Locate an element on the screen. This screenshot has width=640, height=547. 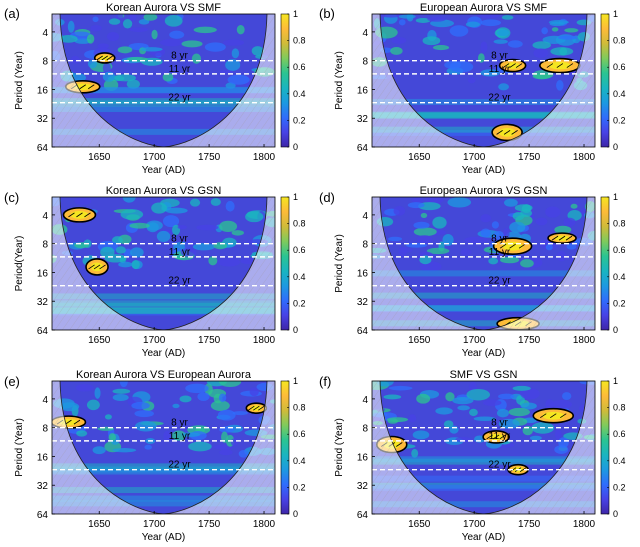
x-tick-label: 1800 is located at coordinates (264, 524).